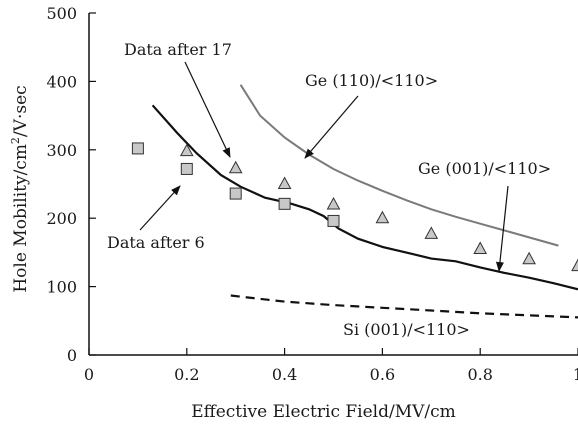 The height and width of the screenshot is (430, 578). What do you see at coordinates (382, 374) in the screenshot?
I see `x-tick-label: 0.6` at bounding box center [382, 374].